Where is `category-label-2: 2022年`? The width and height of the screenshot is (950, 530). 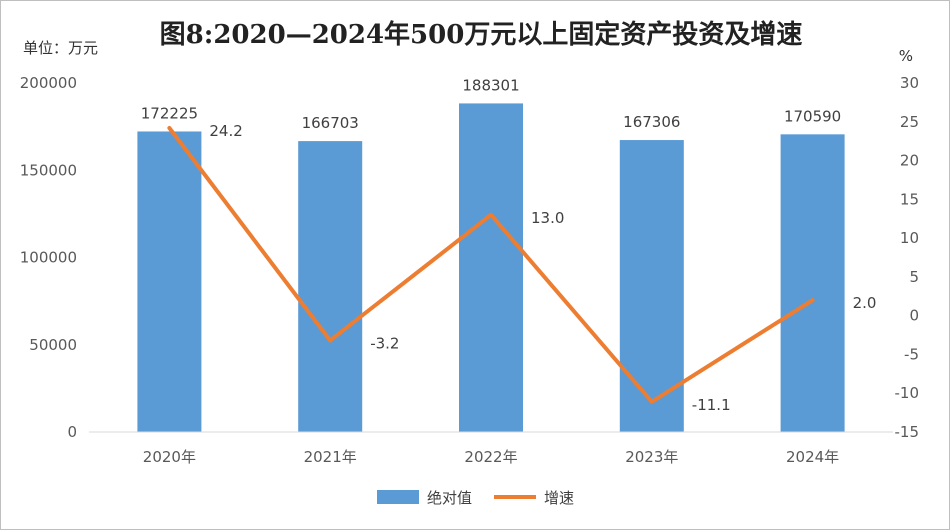 category-label-2: 2022年 is located at coordinates (490, 457).